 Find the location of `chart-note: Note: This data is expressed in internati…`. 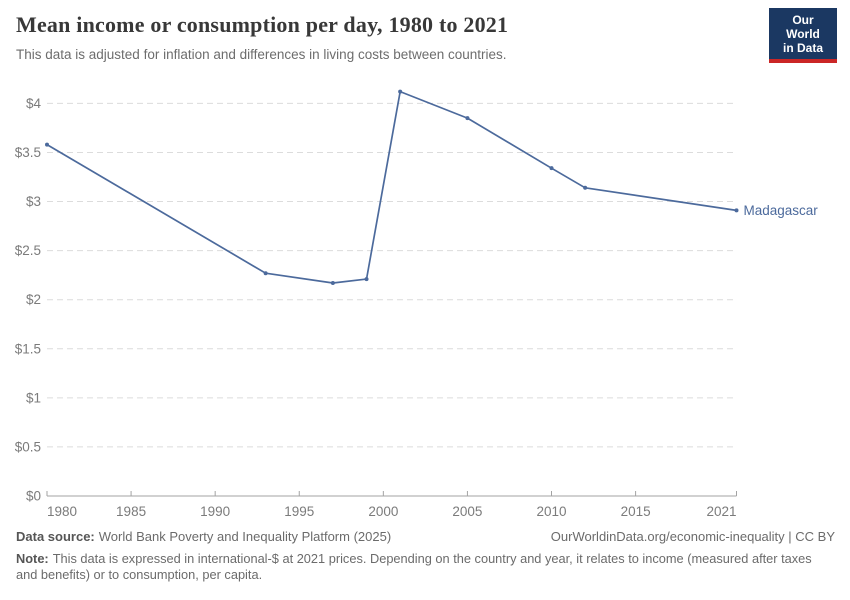

chart-note: Note: This data is expressed in internati… is located at coordinates (425, 567).